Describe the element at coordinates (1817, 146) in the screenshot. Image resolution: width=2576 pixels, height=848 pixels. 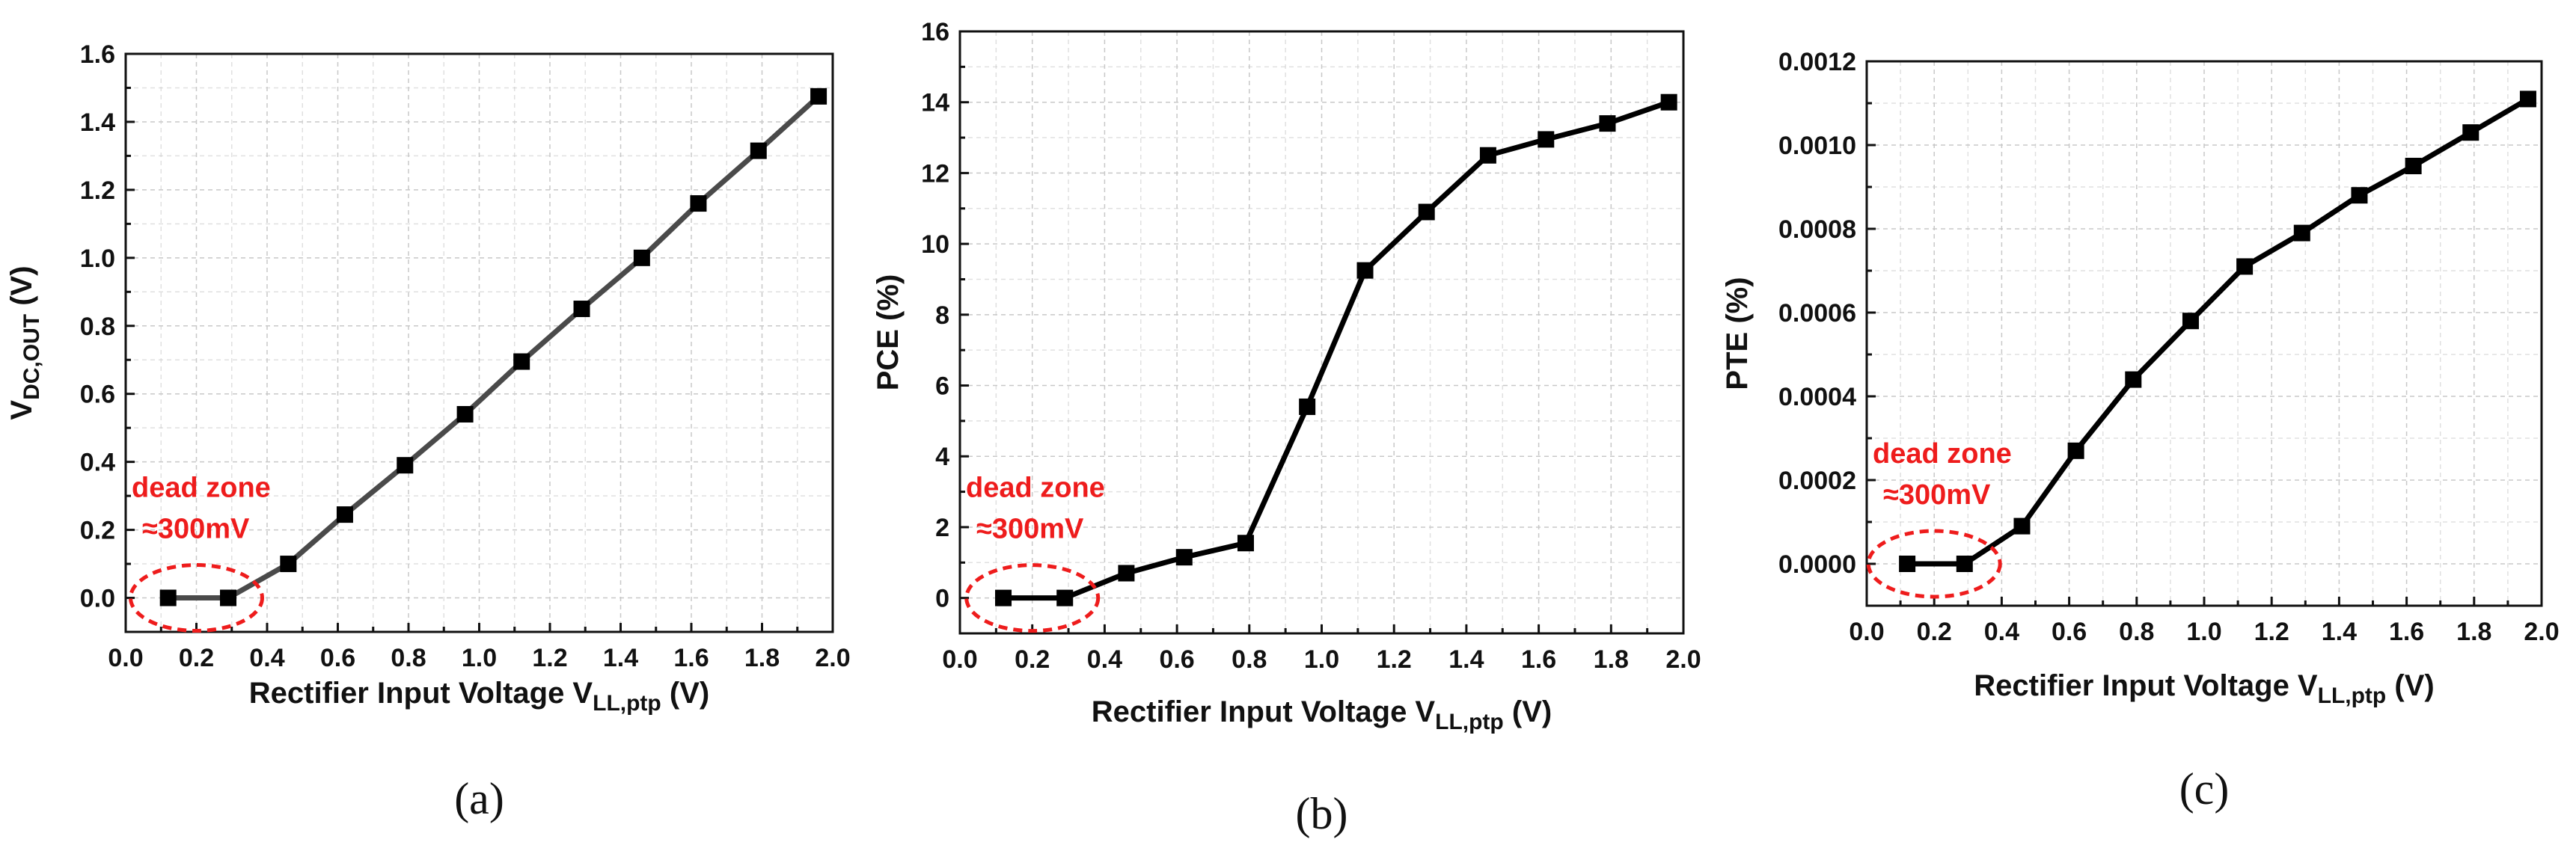
I see `y-tick-label: 0.0010` at that location.